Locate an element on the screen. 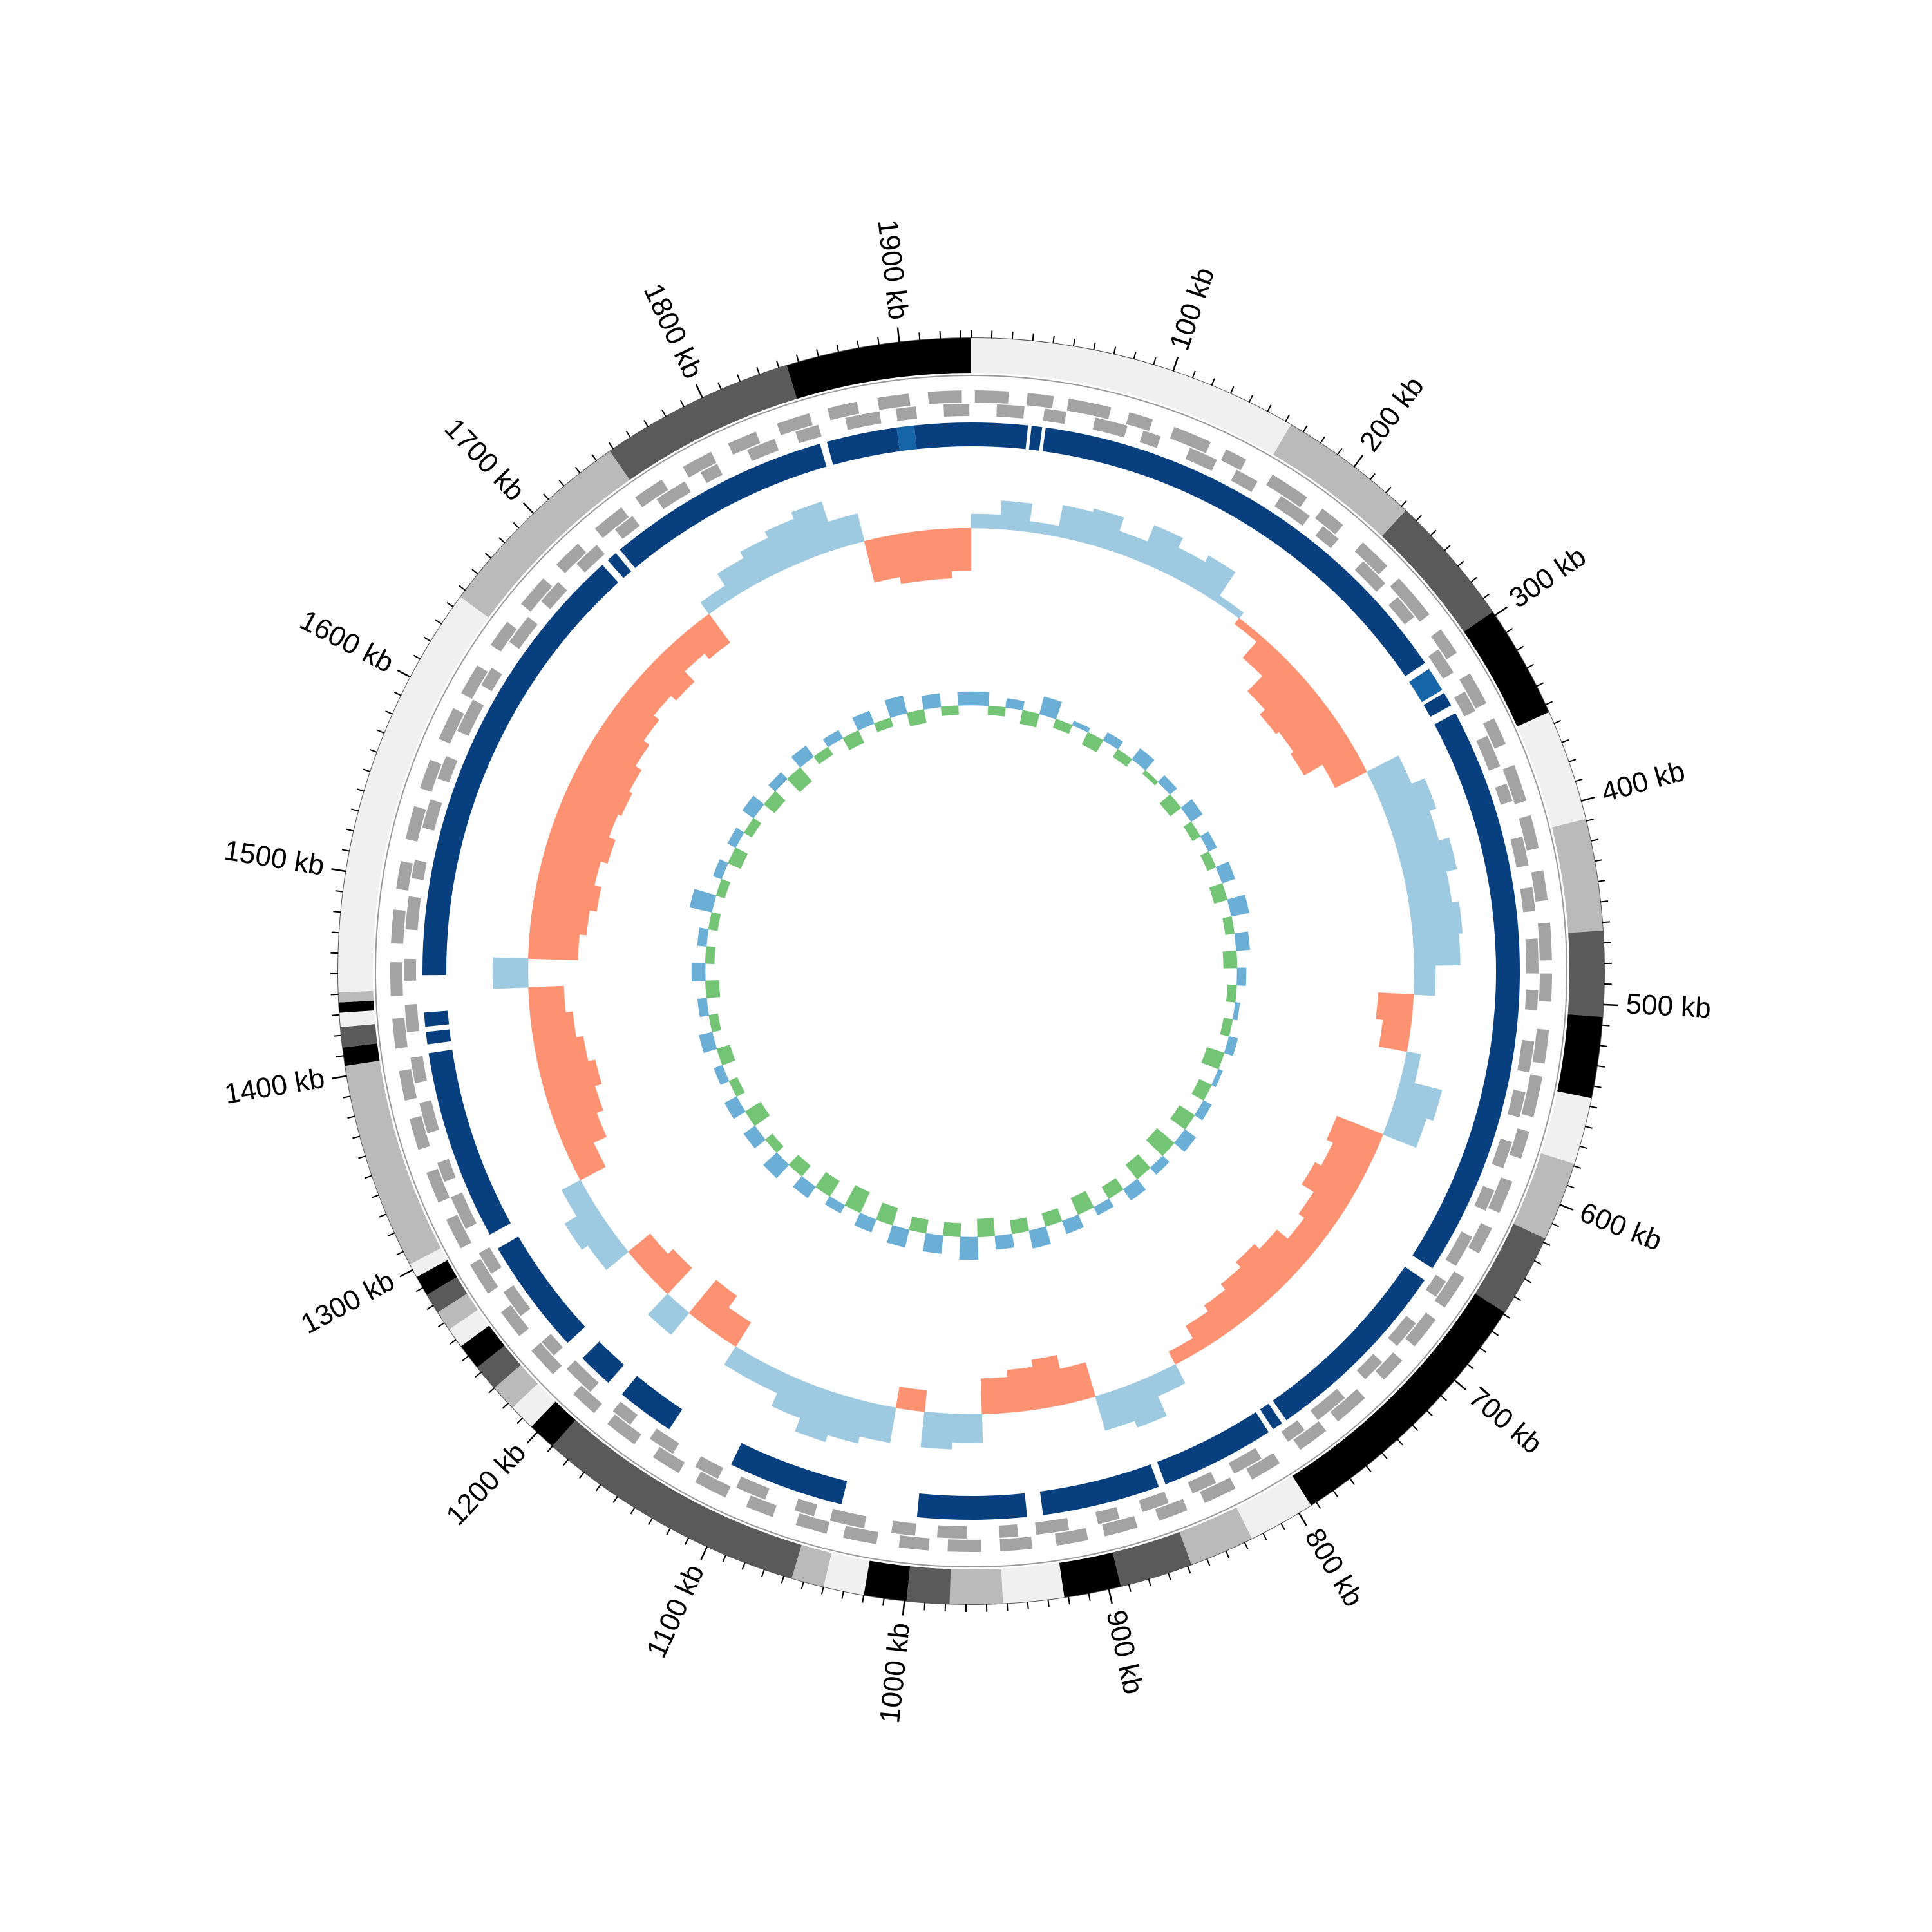  tick-label: 1600 kb is located at coordinates (347, 641).